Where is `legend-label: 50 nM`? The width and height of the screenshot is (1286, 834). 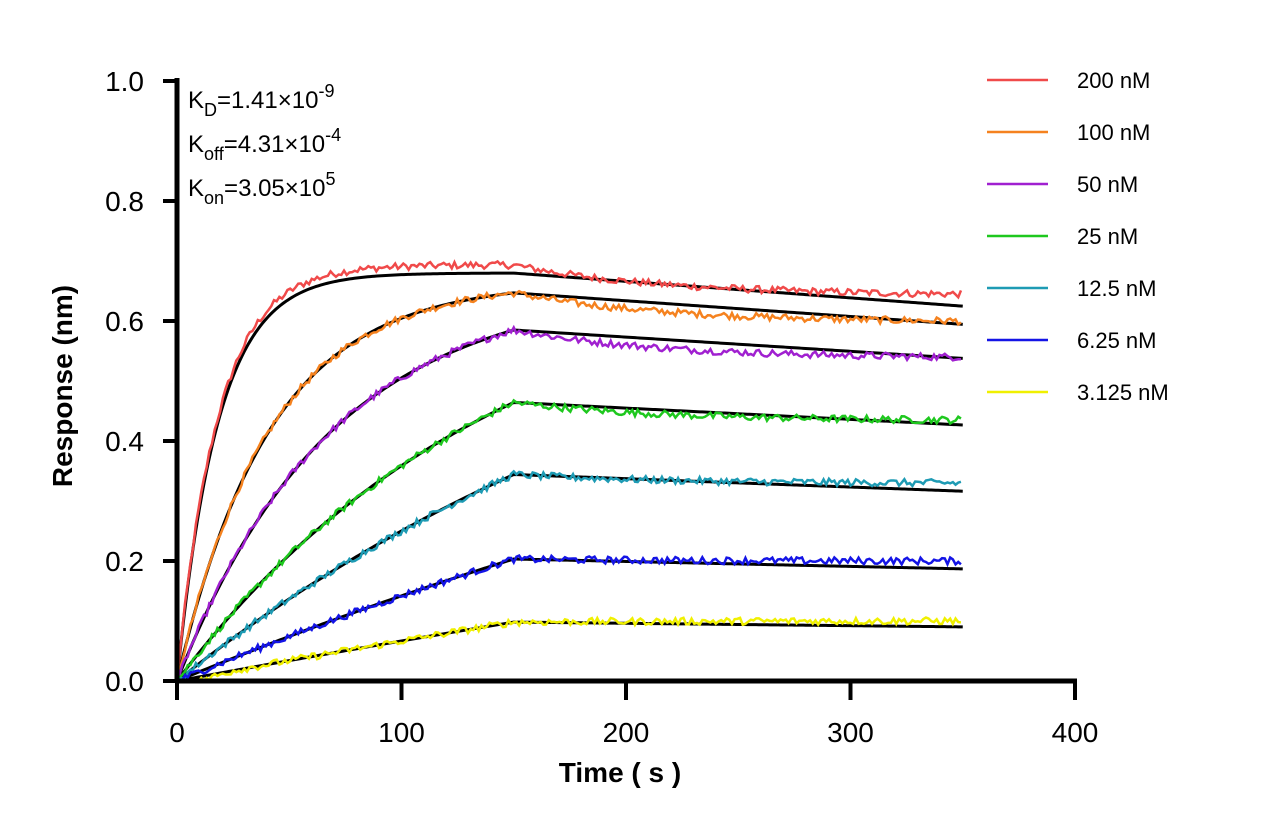 legend-label: 50 nM is located at coordinates (1107, 184).